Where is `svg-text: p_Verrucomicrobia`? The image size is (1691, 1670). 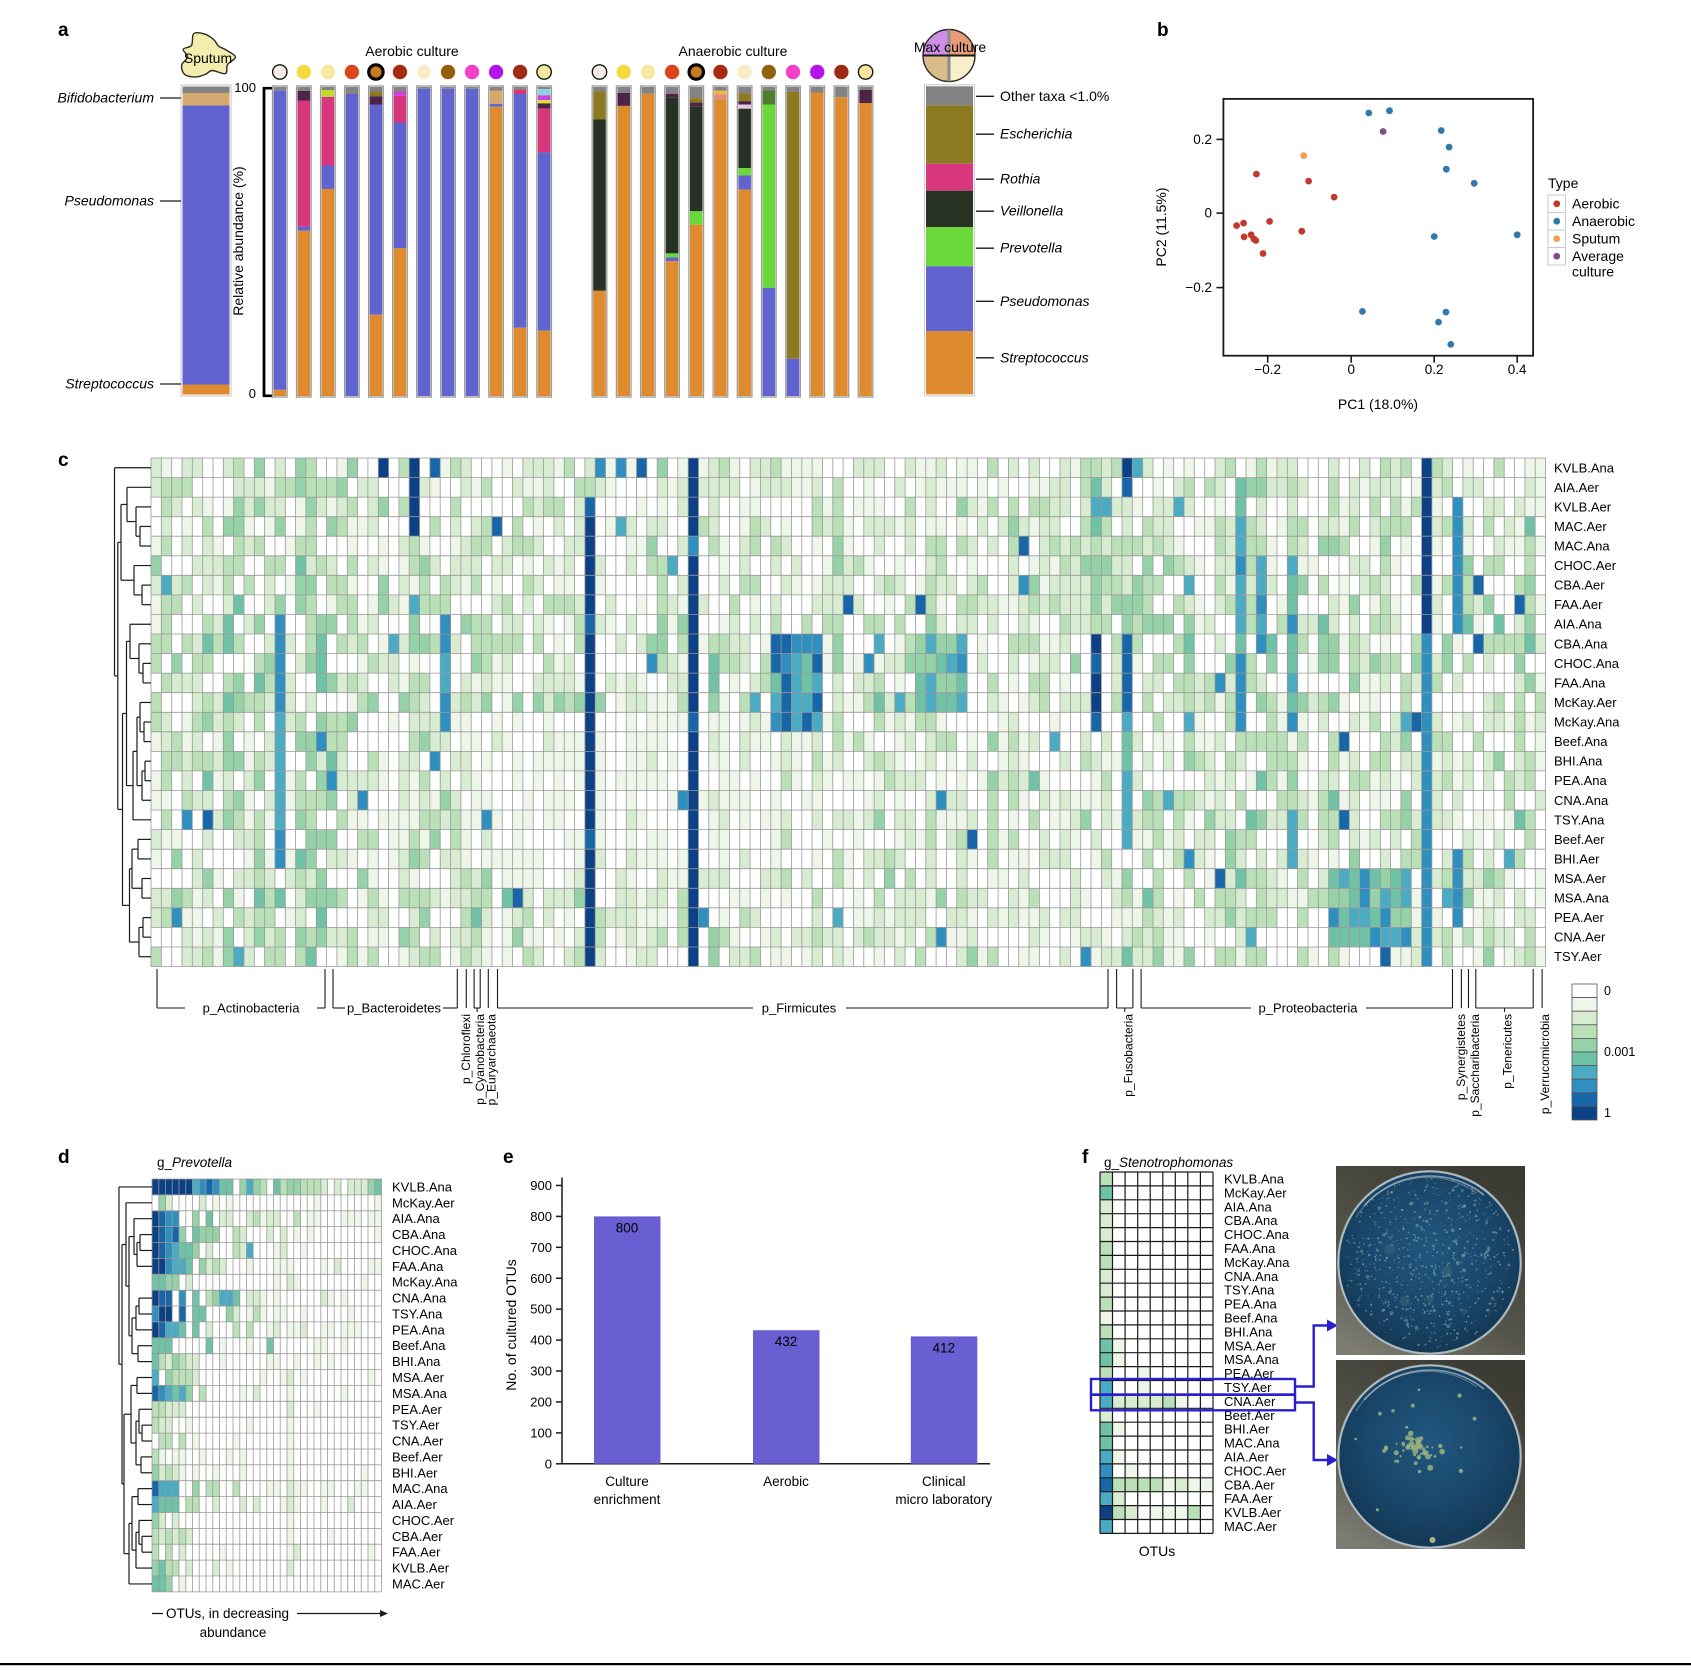 svg-text: p_Verrucomicrobia is located at coordinates (1545, 1064).